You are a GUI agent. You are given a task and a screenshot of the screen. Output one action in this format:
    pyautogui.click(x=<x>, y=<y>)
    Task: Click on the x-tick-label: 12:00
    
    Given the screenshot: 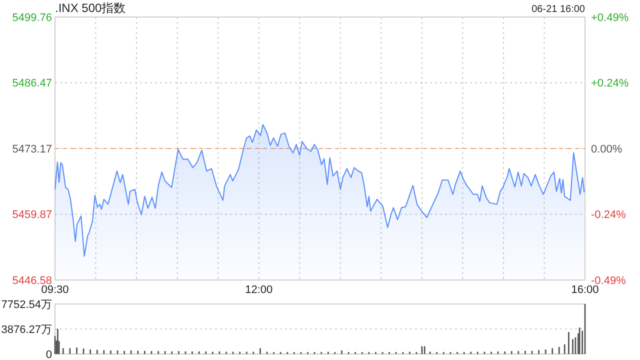 What is the action you would take?
    pyautogui.click(x=259, y=290)
    